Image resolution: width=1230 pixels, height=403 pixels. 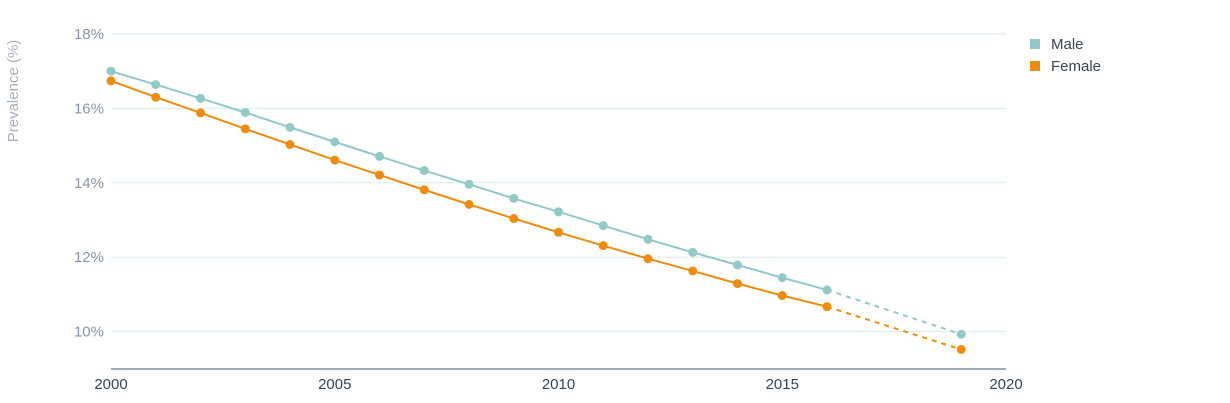 I want to click on data-point-female-2000, so click(x=111, y=81).